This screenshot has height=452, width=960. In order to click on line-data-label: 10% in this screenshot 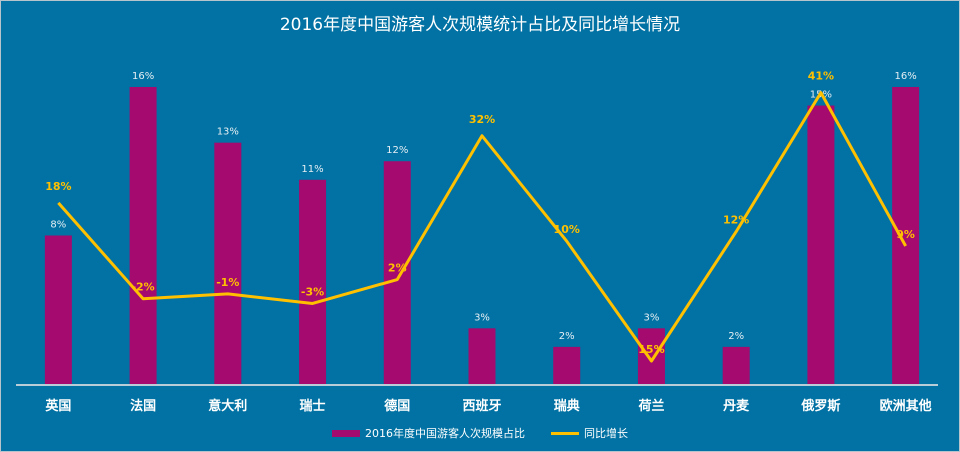, I will do `click(567, 229)`.